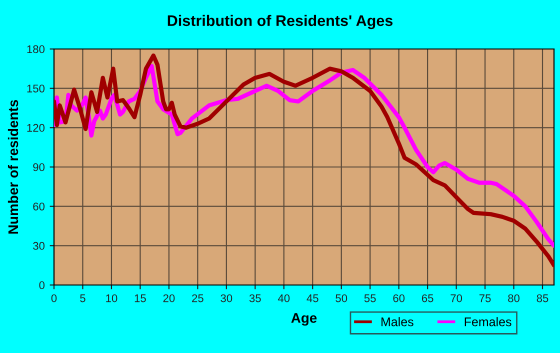  What do you see at coordinates (13, 167) in the screenshot?
I see `y-axis-title: Number of residents` at bounding box center [13, 167].